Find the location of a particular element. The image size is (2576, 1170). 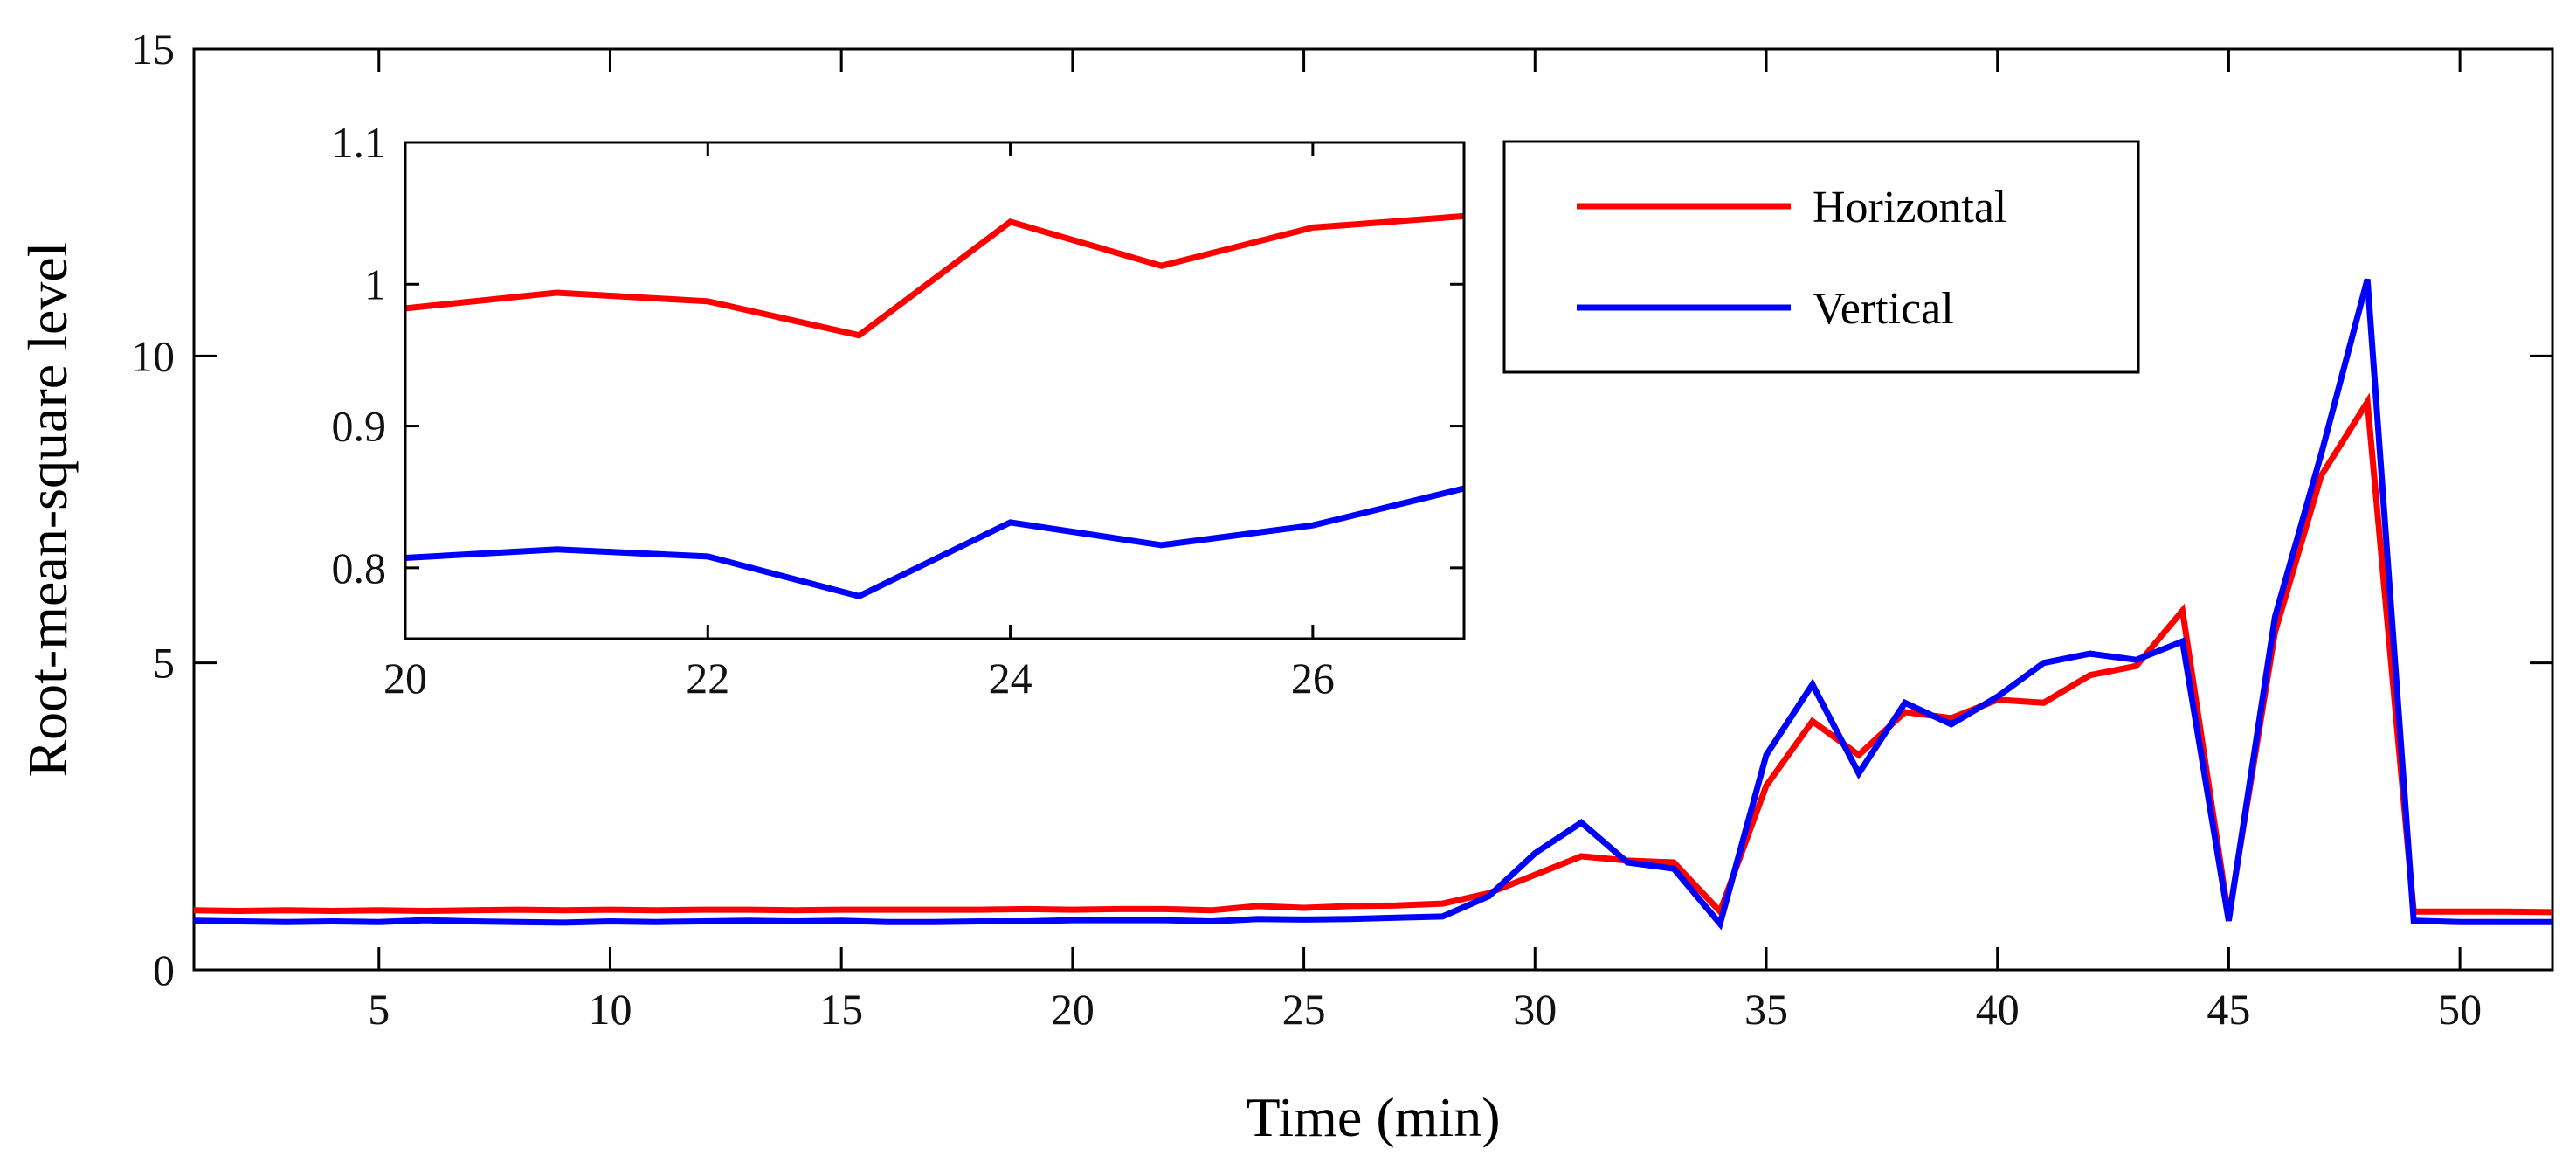

main-x-tick-label: 35 is located at coordinates (1766, 1009).